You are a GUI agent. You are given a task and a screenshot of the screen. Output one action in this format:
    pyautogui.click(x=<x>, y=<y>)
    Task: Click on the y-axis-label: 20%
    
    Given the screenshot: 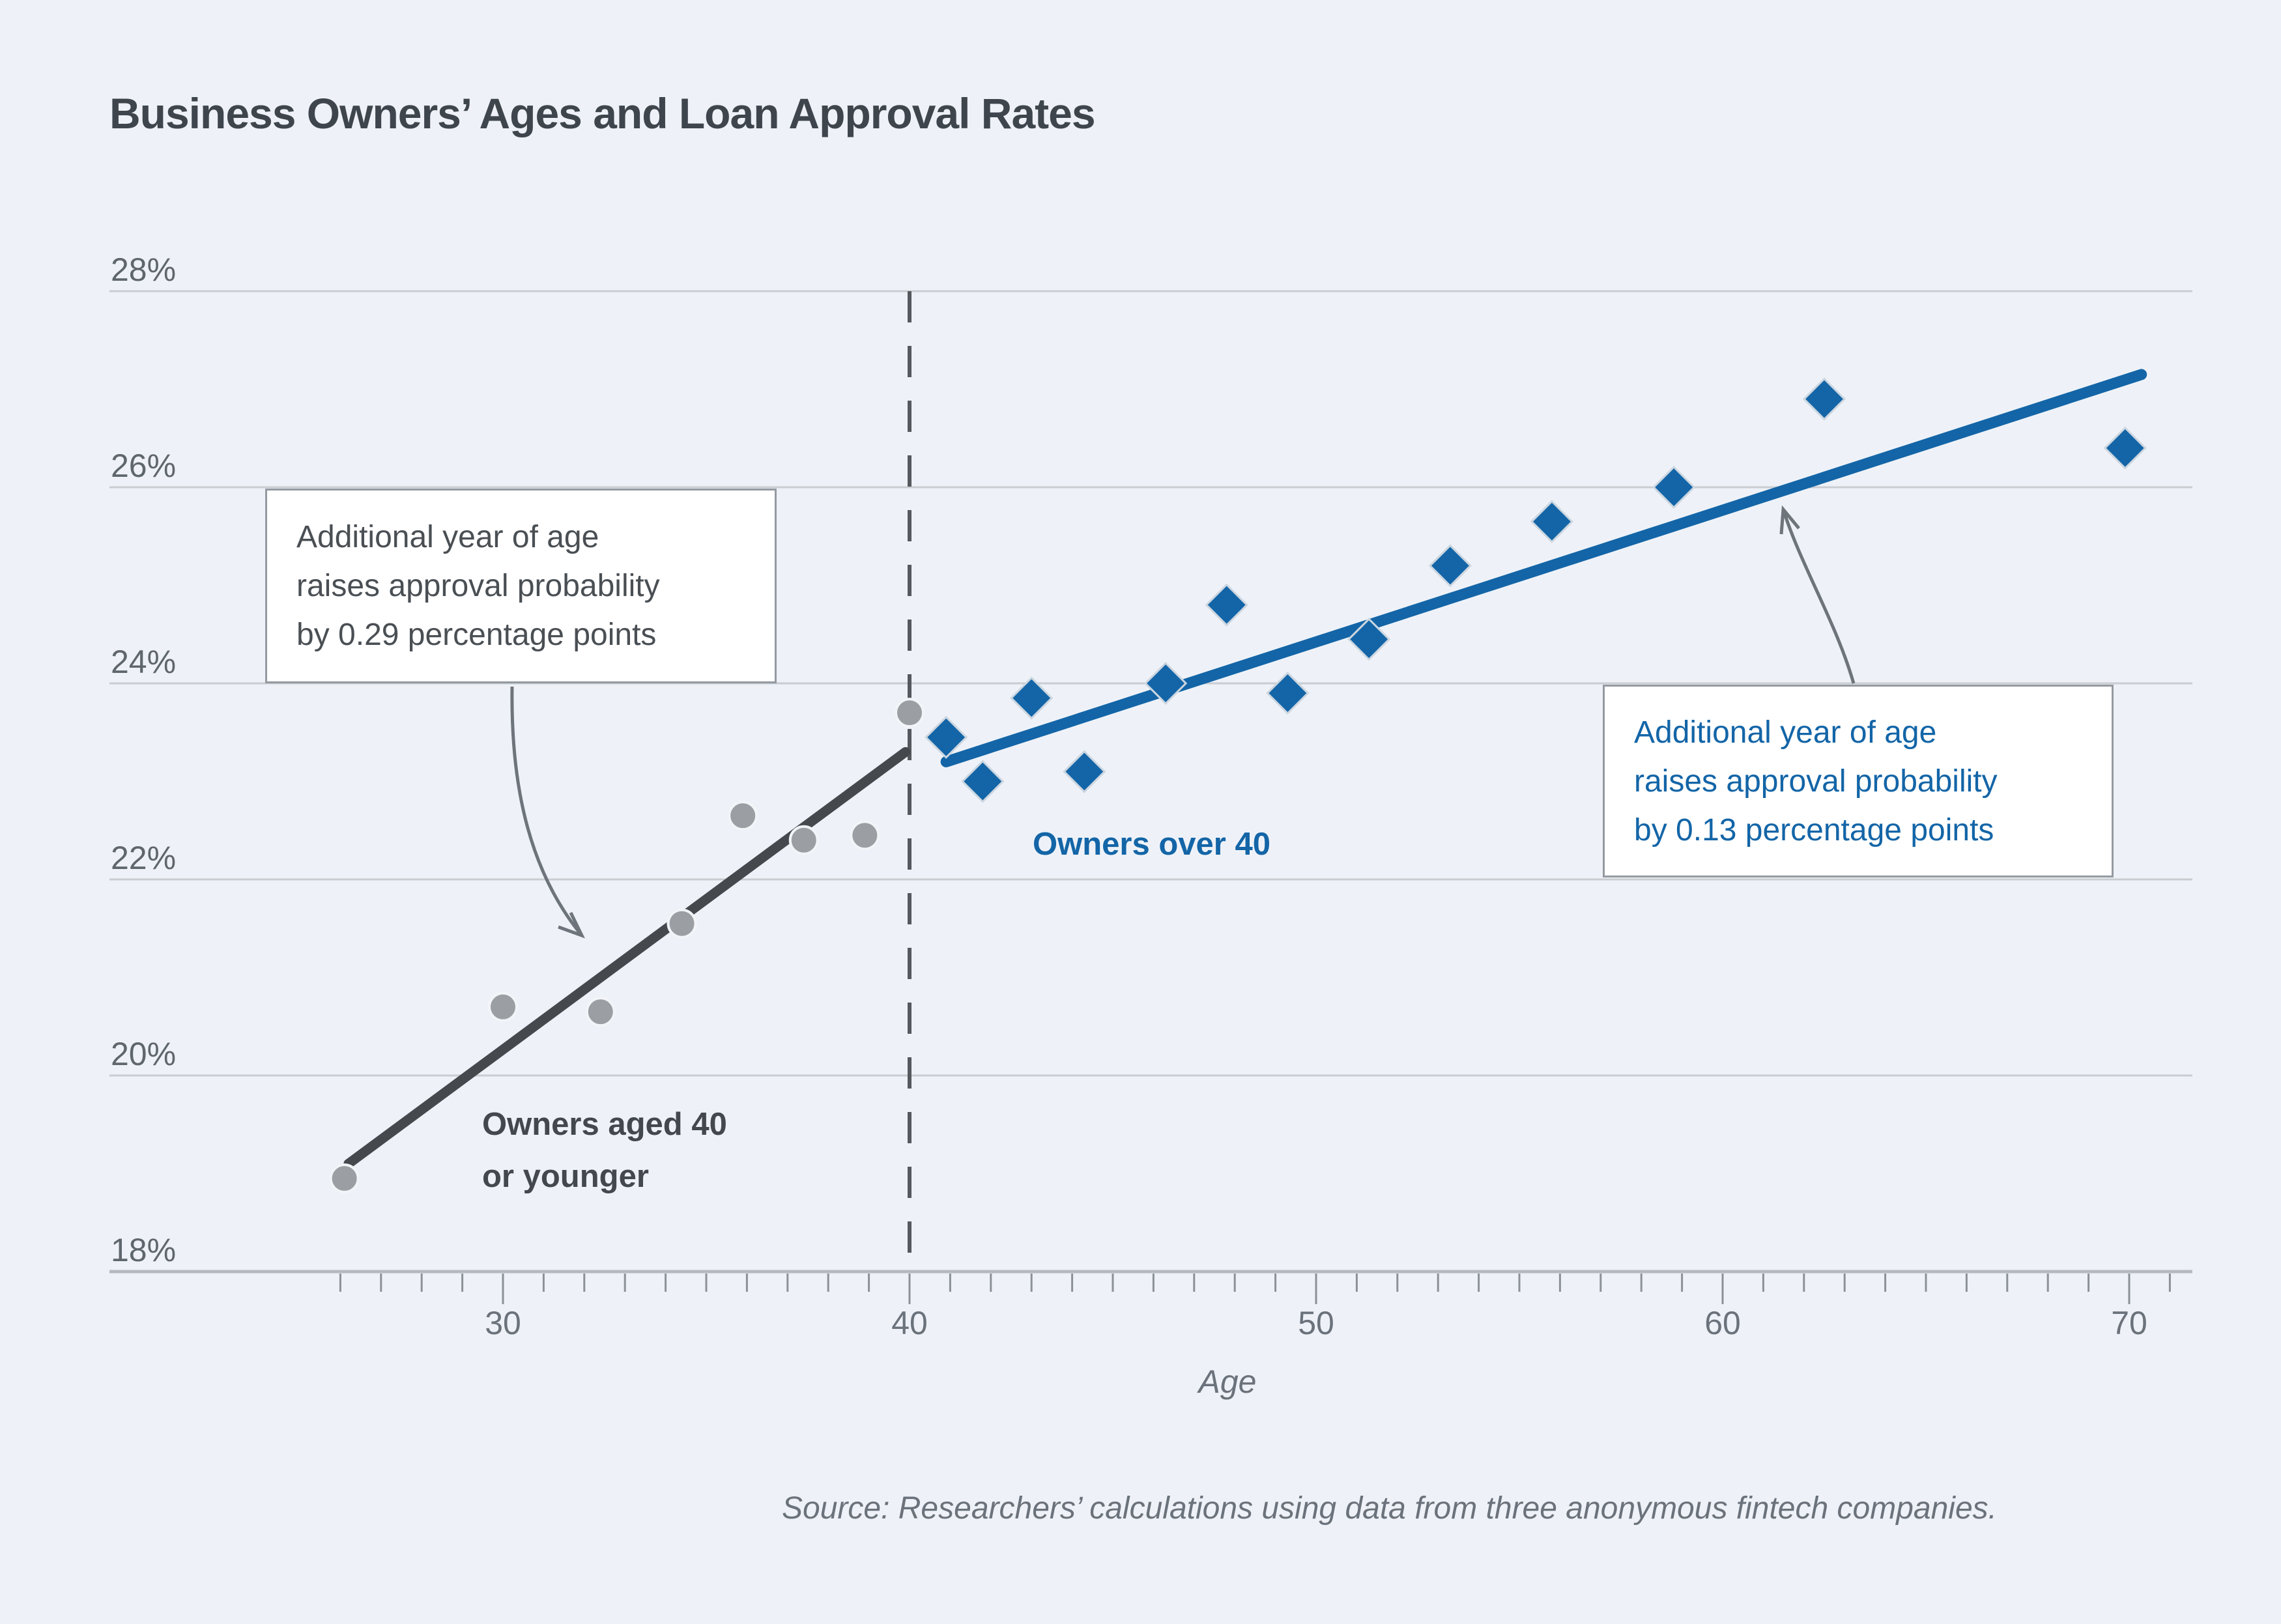 What is the action you would take?
    pyautogui.click(x=143, y=1054)
    